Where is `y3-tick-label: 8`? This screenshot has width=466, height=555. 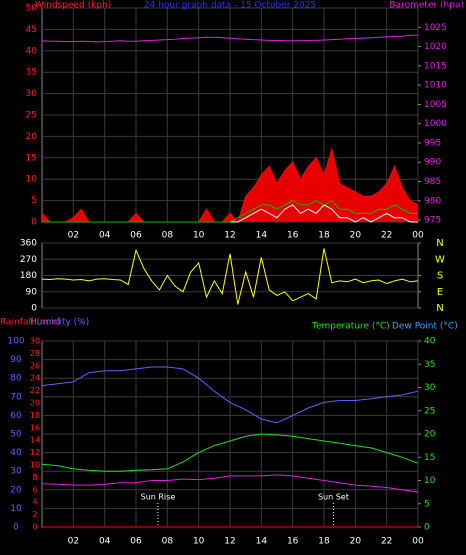
y3-tick-label: 8 is located at coordinates (34, 477).